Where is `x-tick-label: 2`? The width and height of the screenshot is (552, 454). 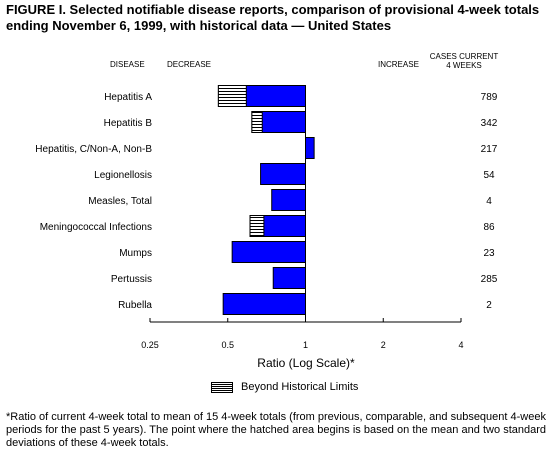
x-tick-label: 2 is located at coordinates (383, 345).